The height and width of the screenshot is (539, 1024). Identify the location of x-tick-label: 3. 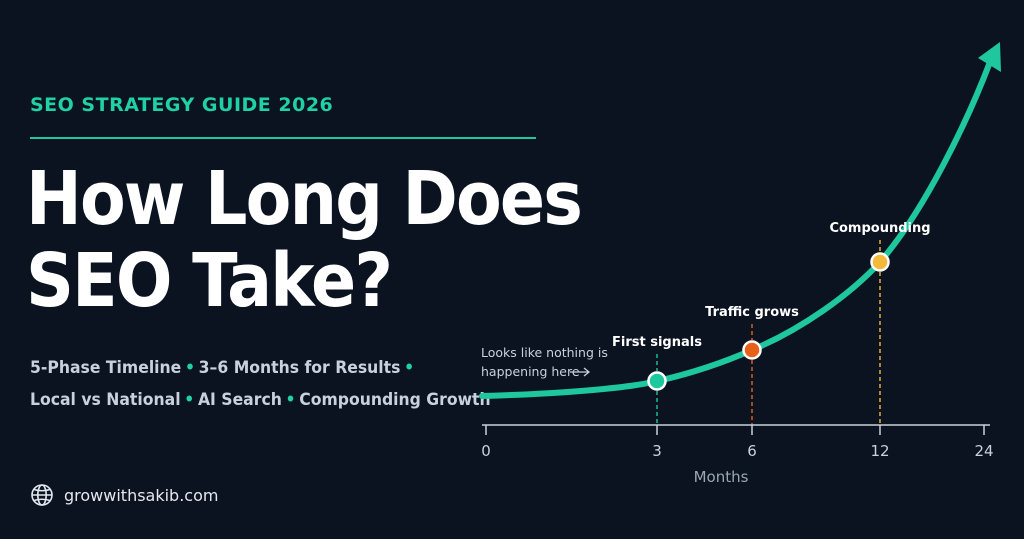
(657, 451).